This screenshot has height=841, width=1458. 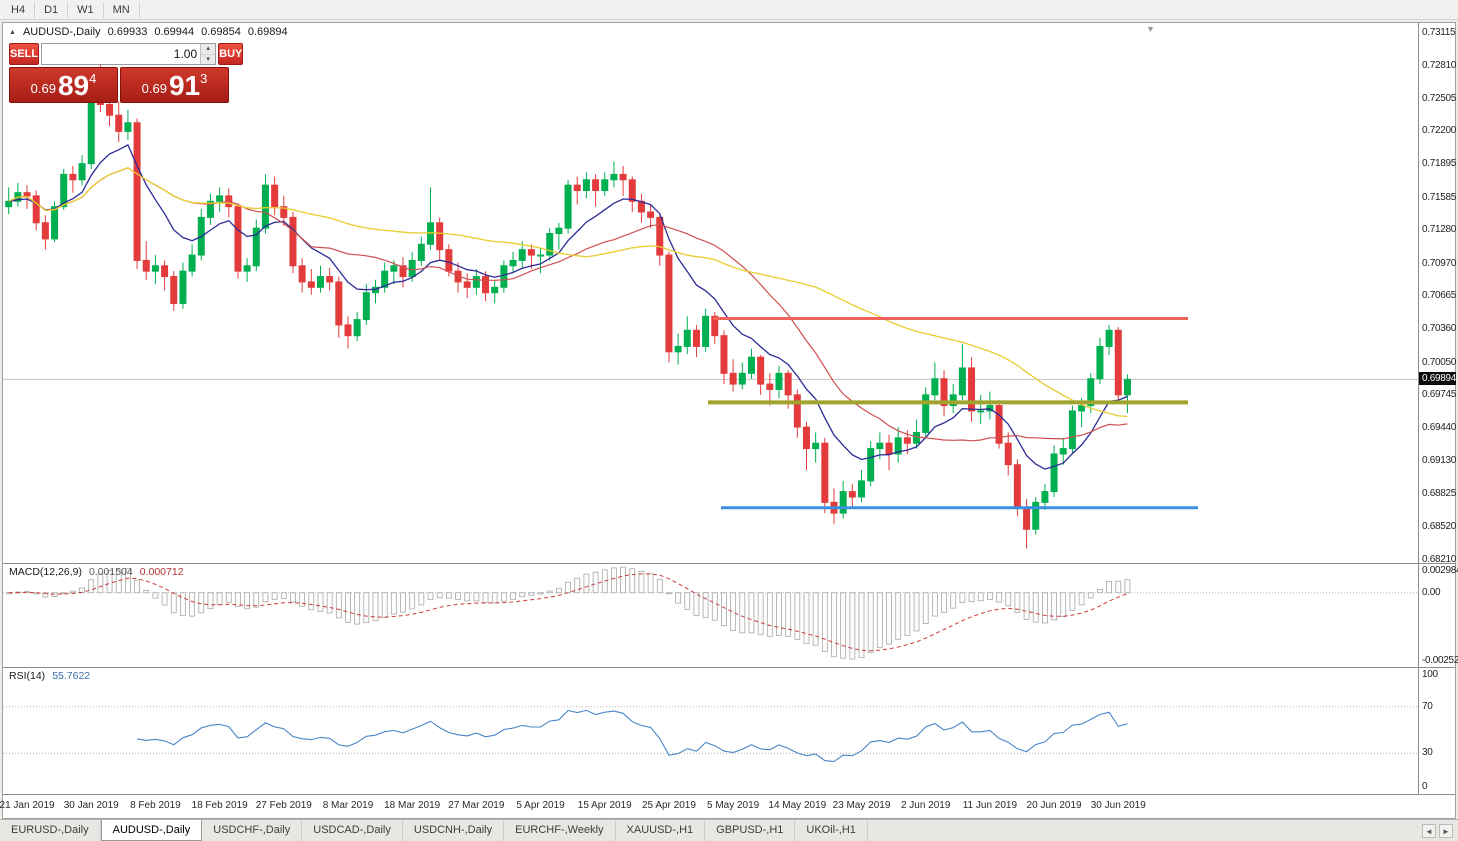 I want to click on timeframe-button-mn: MN, so click(x=122, y=9).